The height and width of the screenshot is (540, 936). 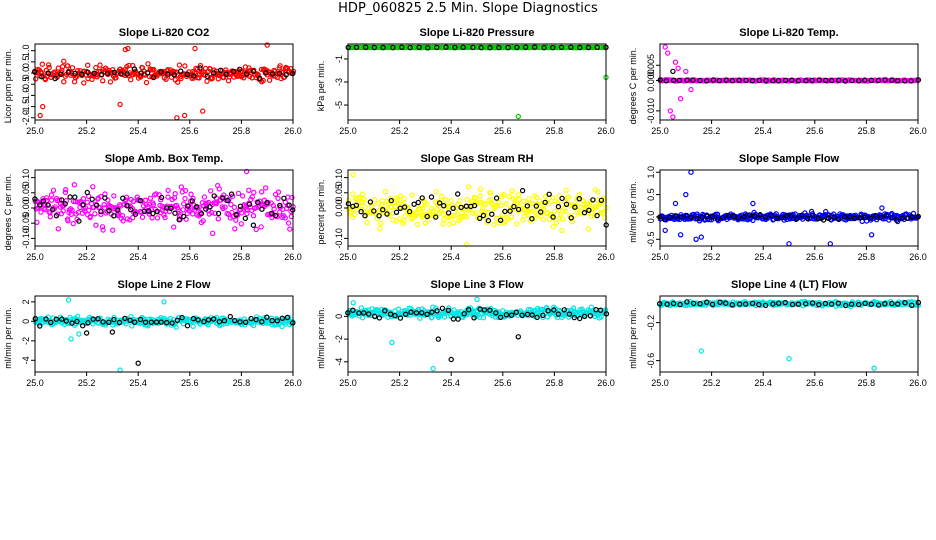 What do you see at coordinates (26, 178) in the screenshot?
I see `y-tick-label: 0.10` at bounding box center [26, 178].